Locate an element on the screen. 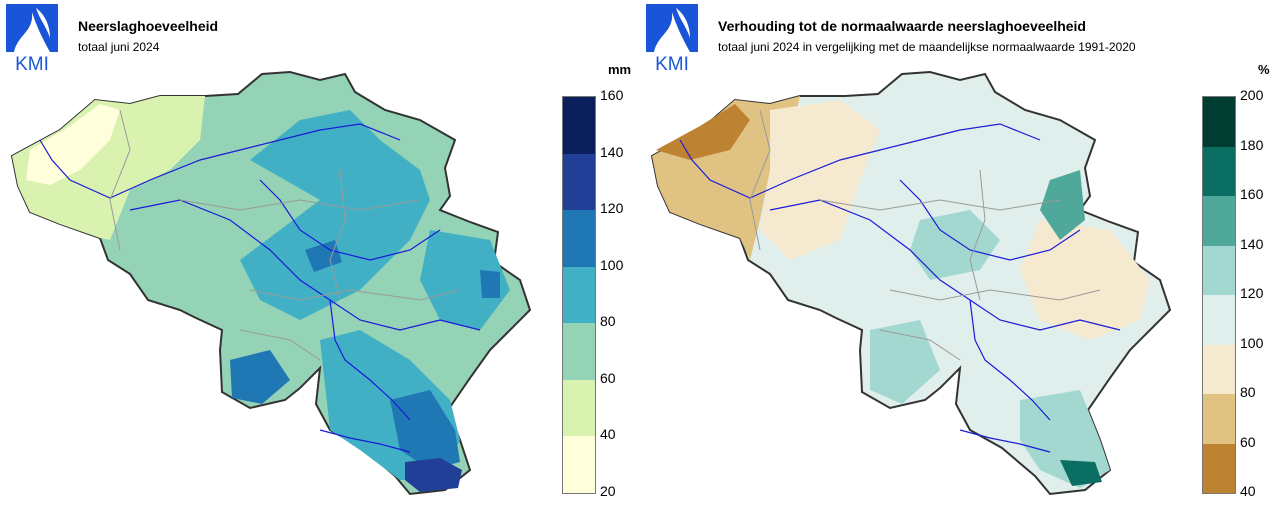 The height and width of the screenshot is (507, 1280). wet-zone-east is located at coordinates (1062, 205).